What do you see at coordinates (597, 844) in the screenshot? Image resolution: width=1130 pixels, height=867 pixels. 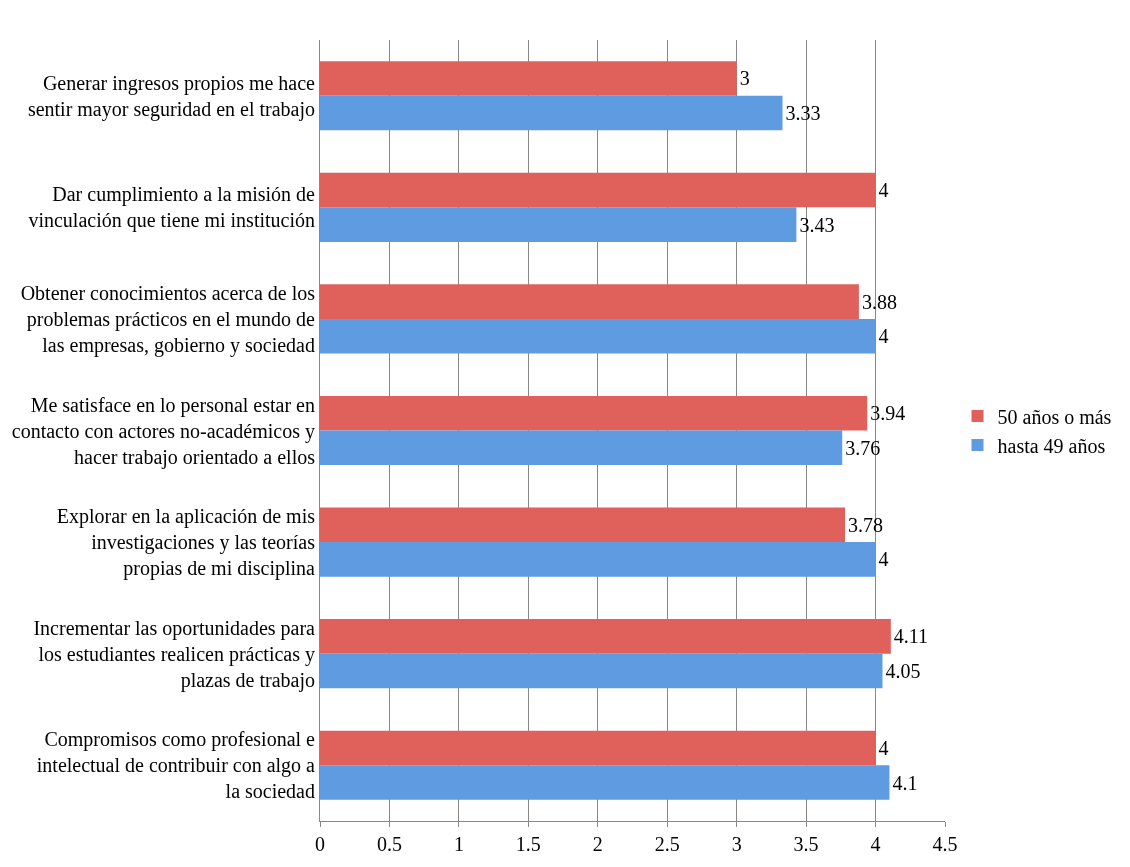 I see `x-tick-label: 2` at bounding box center [597, 844].